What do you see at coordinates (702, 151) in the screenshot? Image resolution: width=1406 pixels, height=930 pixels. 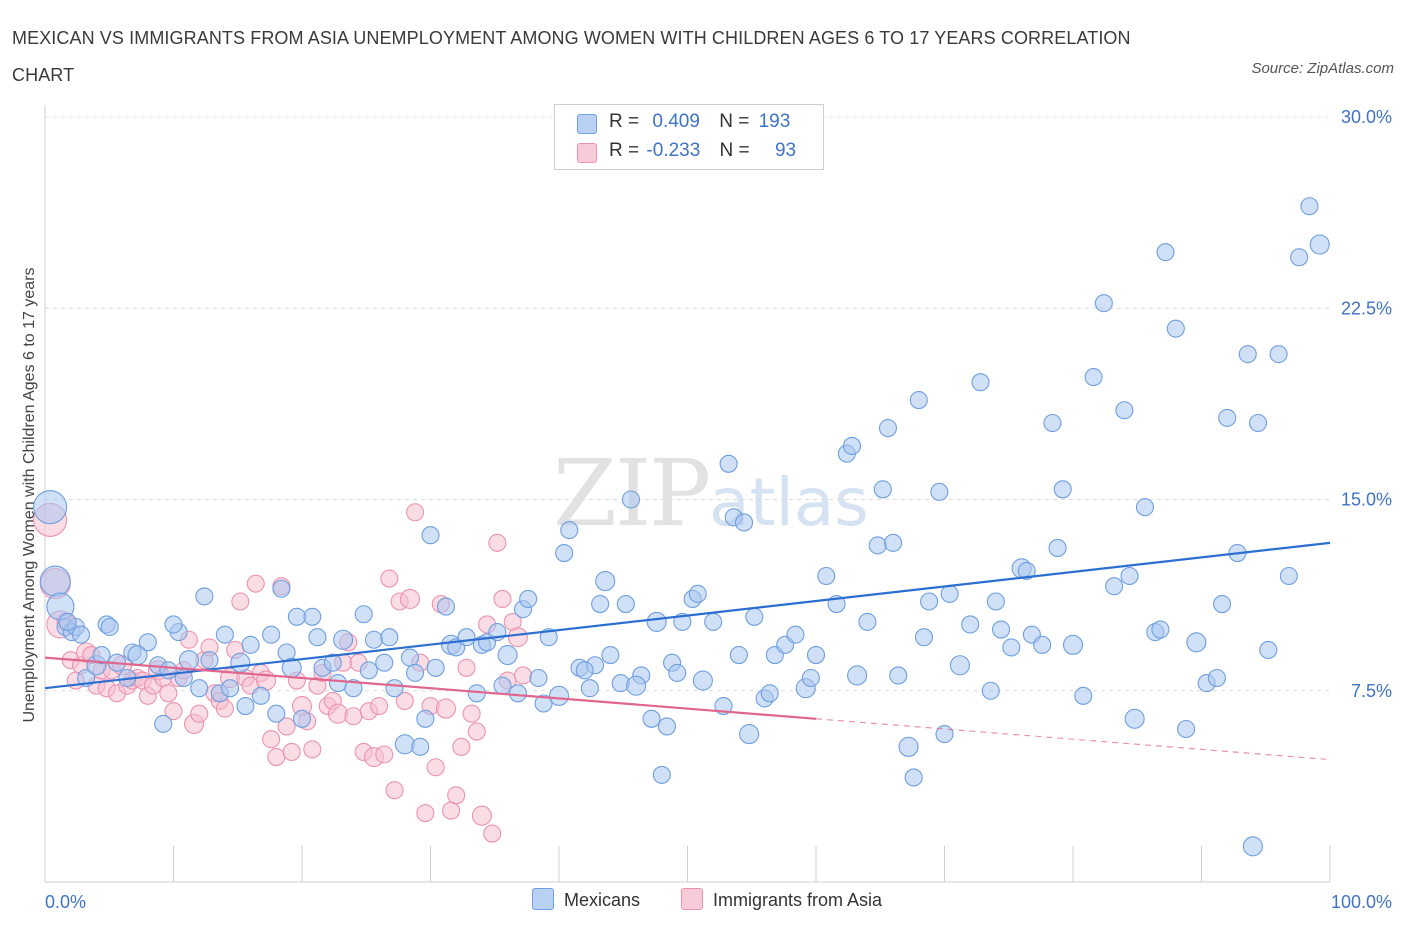 I see `legend-row-text: R = -0.233 N = 93` at bounding box center [702, 151].